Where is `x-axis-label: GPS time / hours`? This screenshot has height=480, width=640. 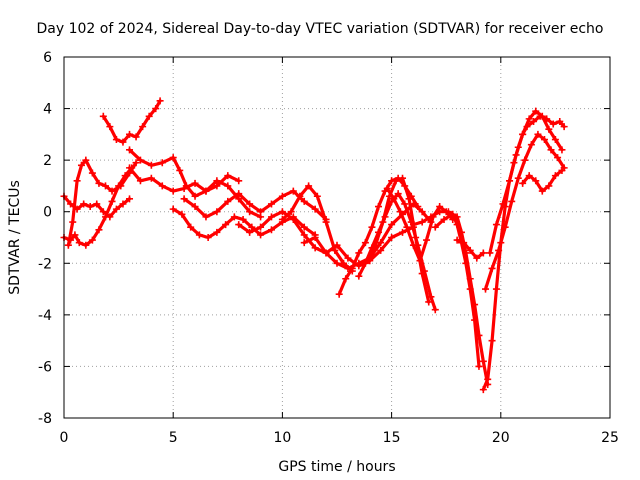 x-axis-label: GPS time / hours is located at coordinates (336, 467).